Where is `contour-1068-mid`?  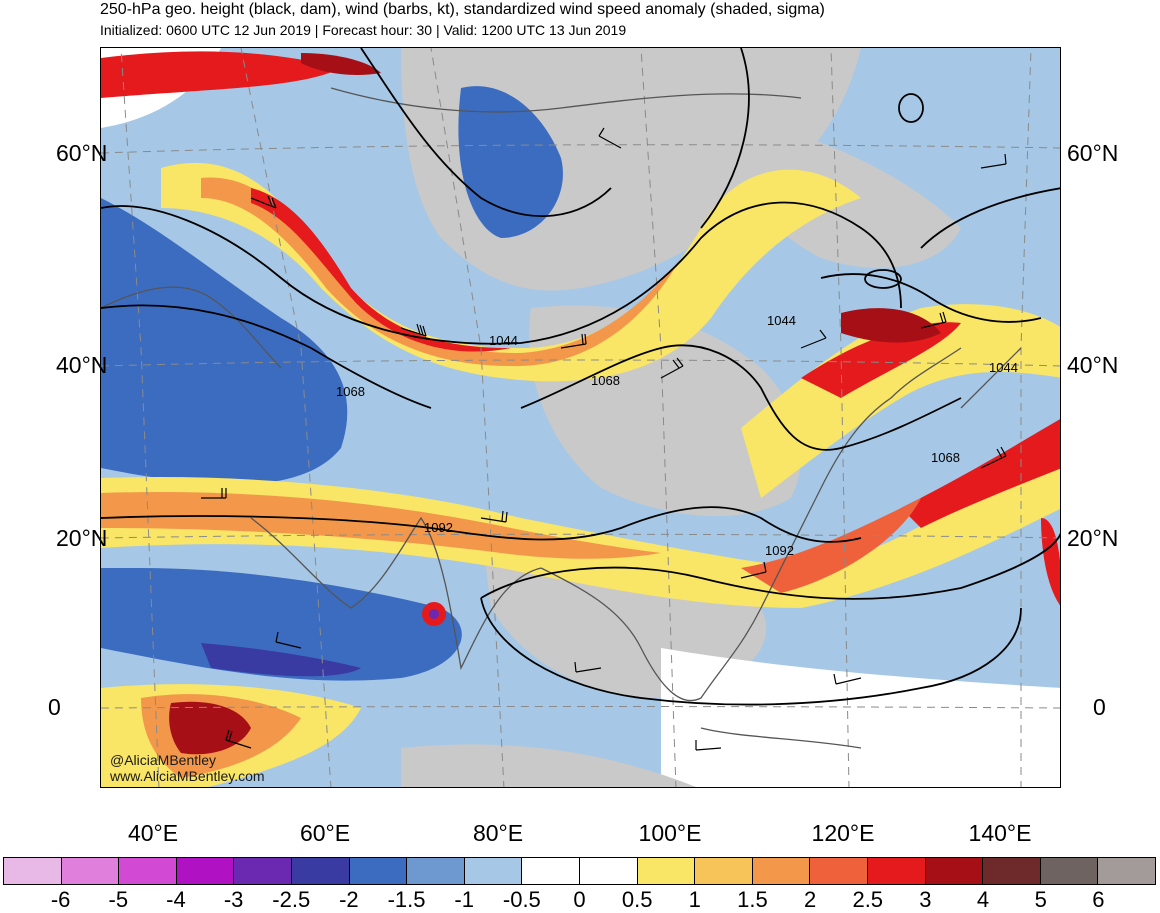 contour-1068-mid is located at coordinates (741, 397).